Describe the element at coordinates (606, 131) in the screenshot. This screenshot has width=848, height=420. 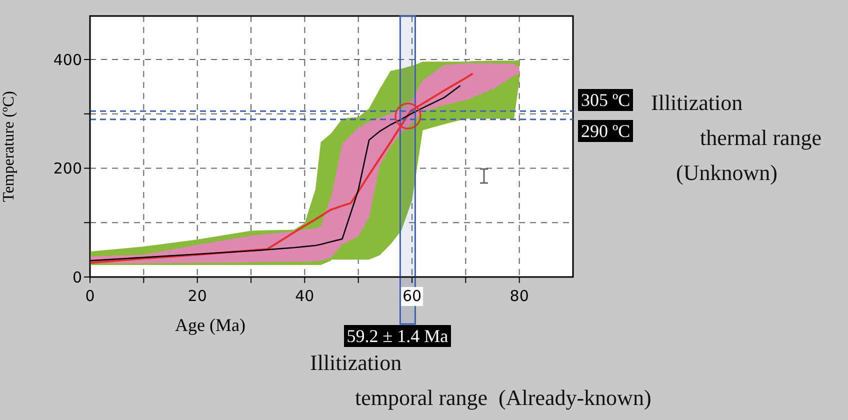
I see `ref-line-label: 290 ºC` at that location.